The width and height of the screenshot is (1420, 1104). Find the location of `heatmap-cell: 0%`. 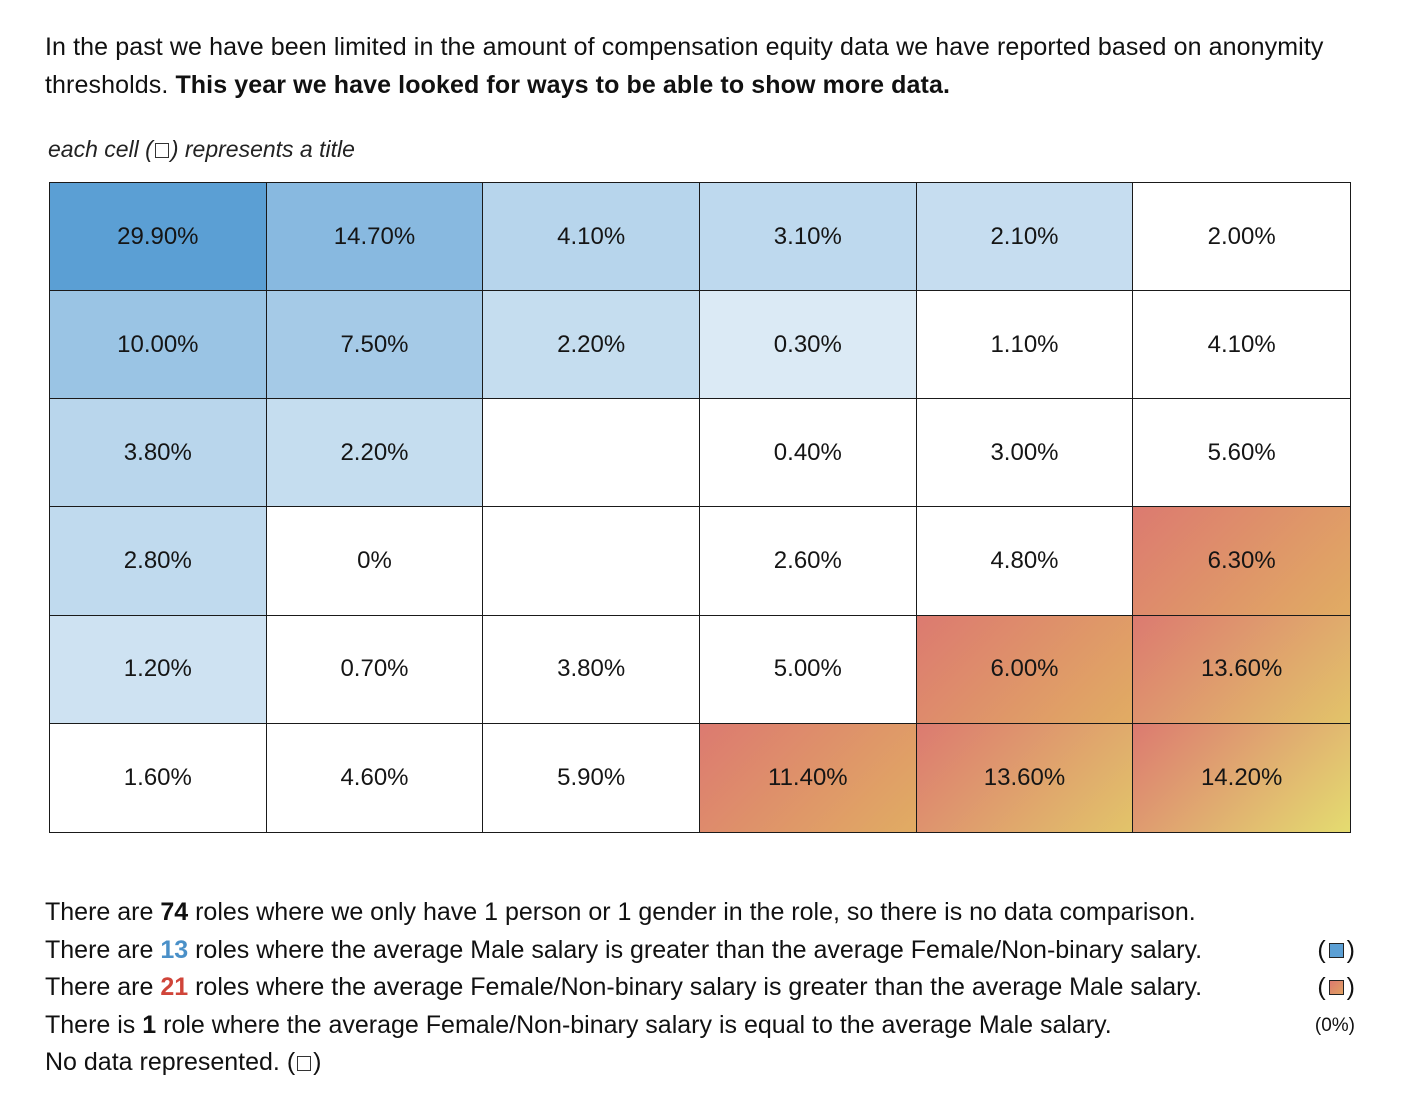

heatmap-cell: 0% is located at coordinates (375, 561).